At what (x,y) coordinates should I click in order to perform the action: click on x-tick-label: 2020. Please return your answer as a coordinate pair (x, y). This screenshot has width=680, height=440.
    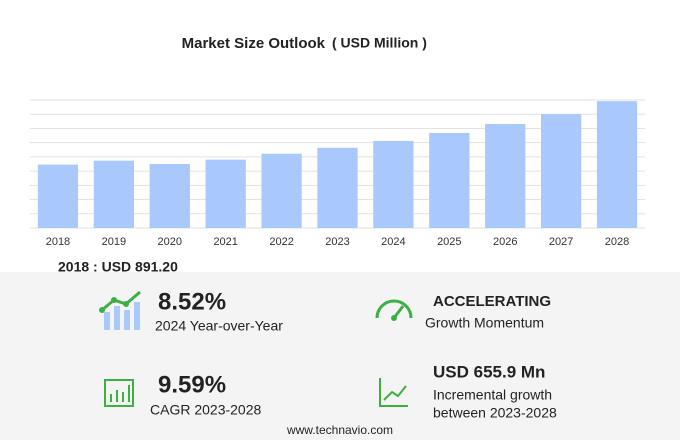
    Looking at the image, I should click on (170, 242).